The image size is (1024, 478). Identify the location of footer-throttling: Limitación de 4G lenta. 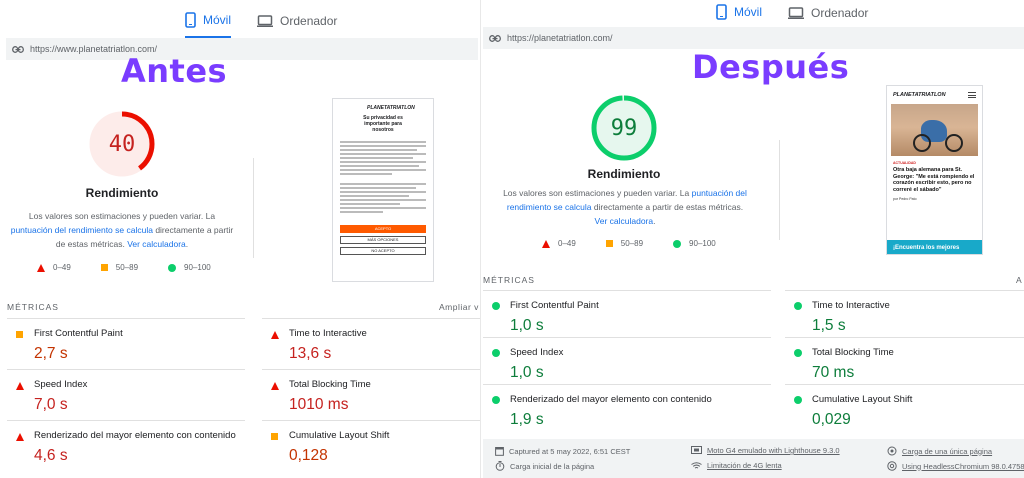
(736, 465).